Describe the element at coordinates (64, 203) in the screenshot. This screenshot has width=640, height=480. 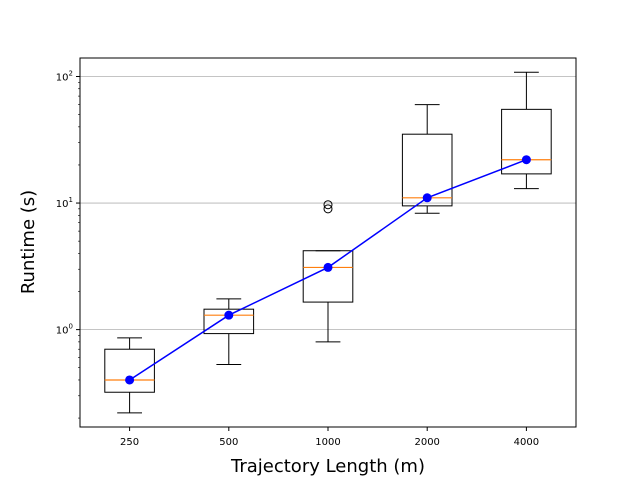
I see `y-tick-label: 10¹` at that location.